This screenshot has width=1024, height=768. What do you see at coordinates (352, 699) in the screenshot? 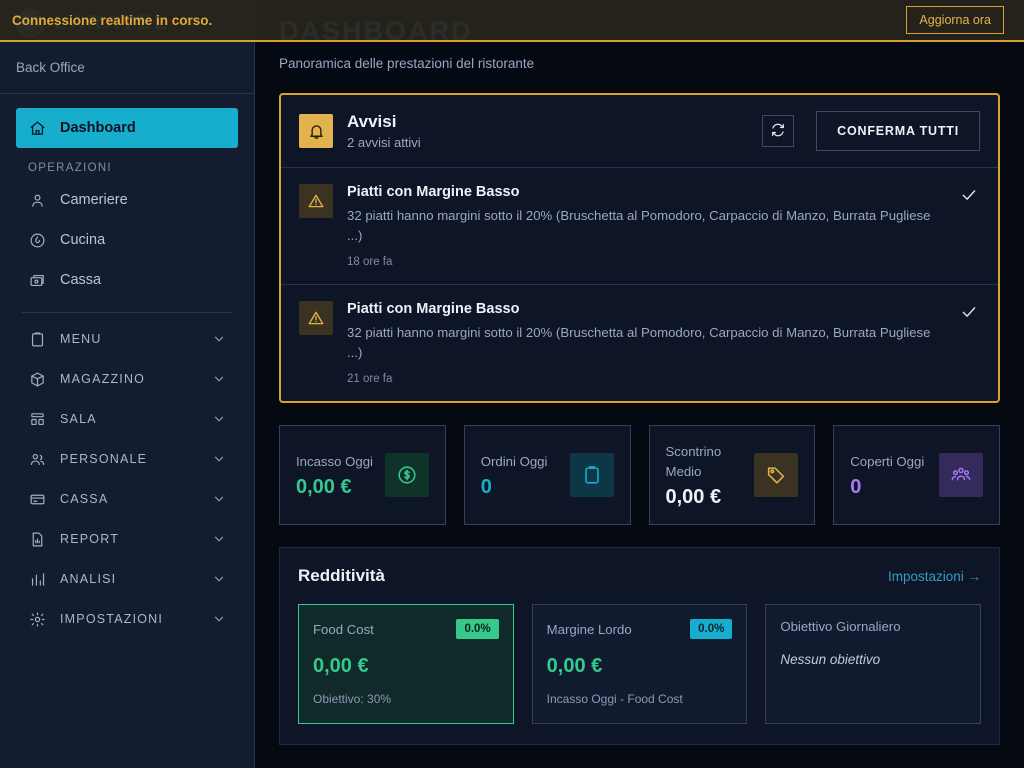
I see `profit-card-note: Obiettivo: 30%` at bounding box center [352, 699].